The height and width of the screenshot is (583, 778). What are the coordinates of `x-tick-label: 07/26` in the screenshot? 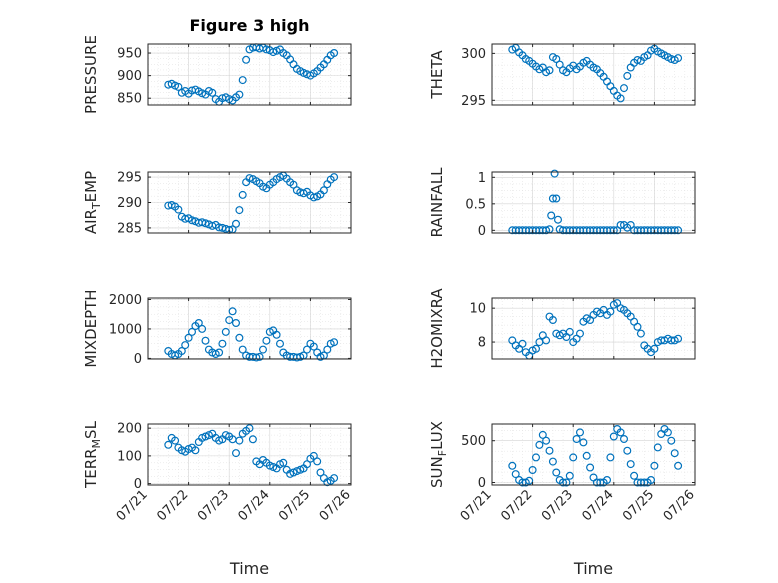 It's located at (679, 505).